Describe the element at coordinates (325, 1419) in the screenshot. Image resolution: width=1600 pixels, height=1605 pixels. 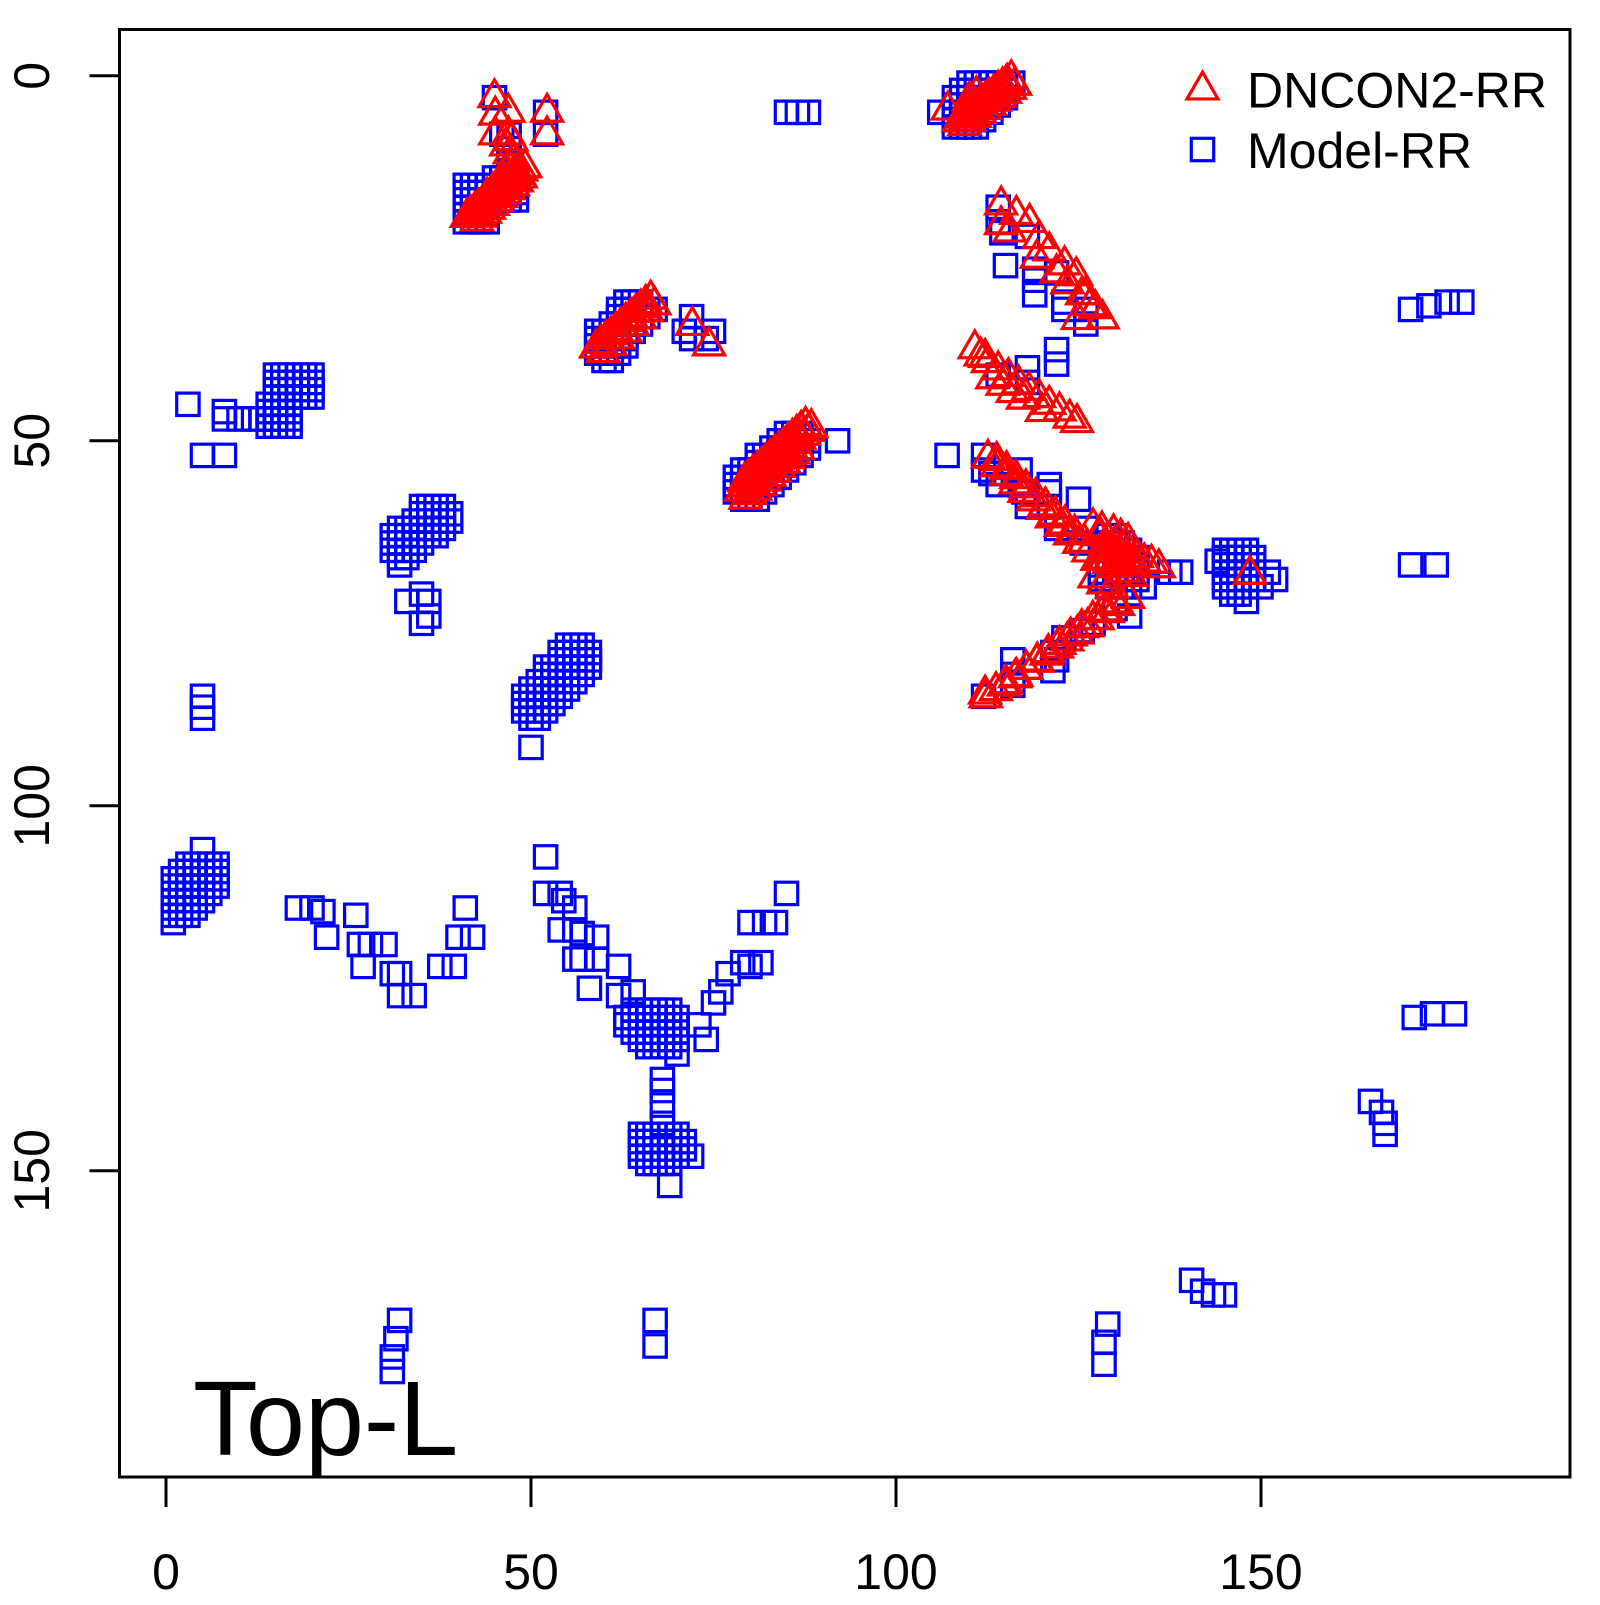
I see `svg-text: Top-L` at that location.